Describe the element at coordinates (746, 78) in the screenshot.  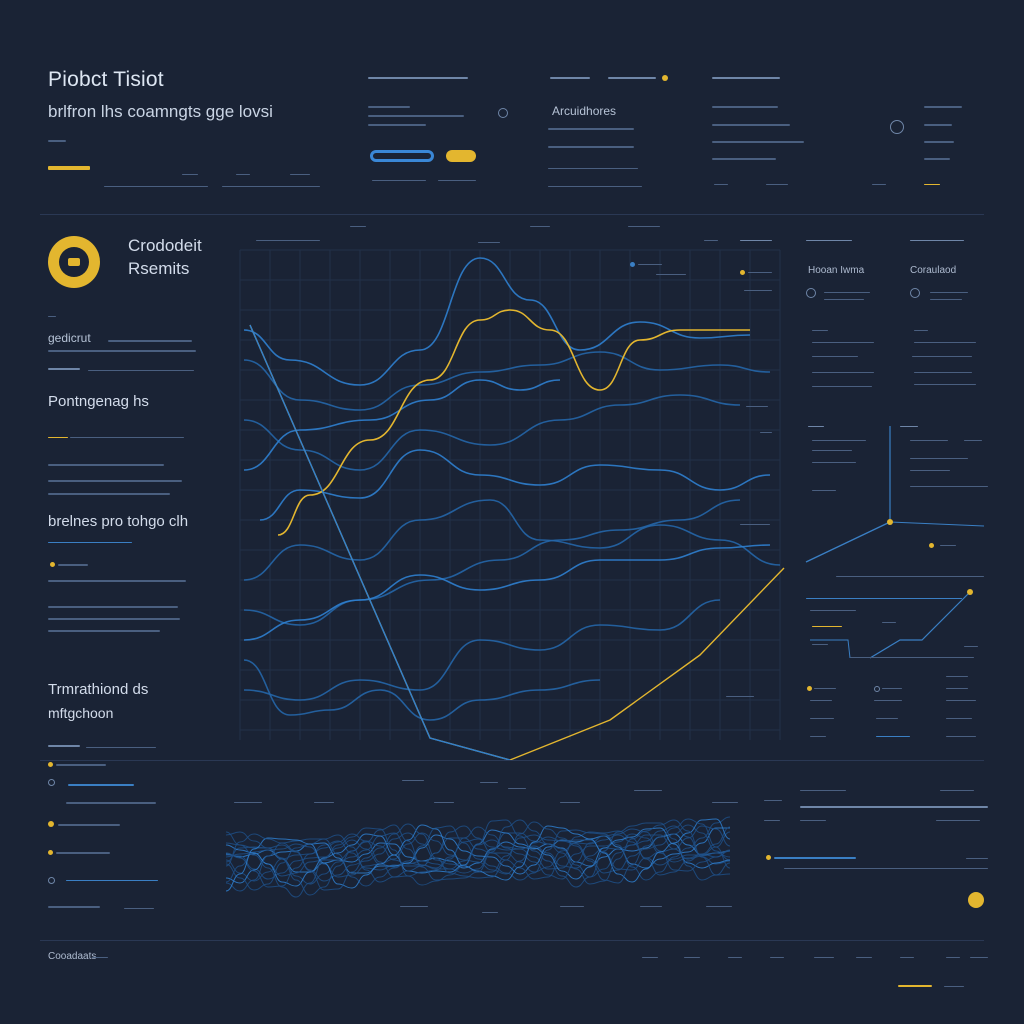
I see `far-tag` at that location.